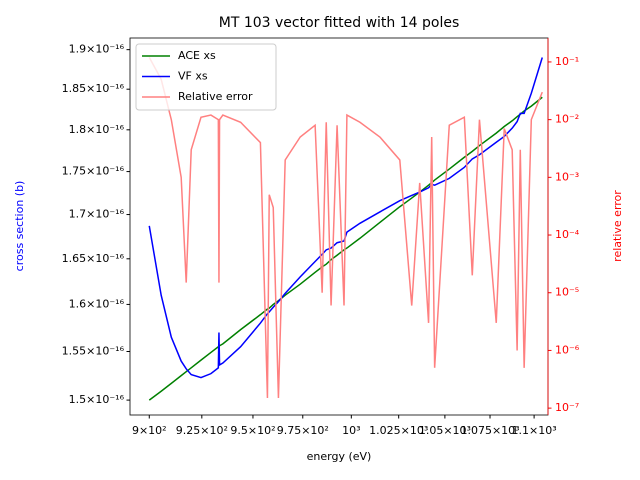 The width and height of the screenshot is (640, 480). I want to click on x-tick-label: 10³, so click(351, 430).